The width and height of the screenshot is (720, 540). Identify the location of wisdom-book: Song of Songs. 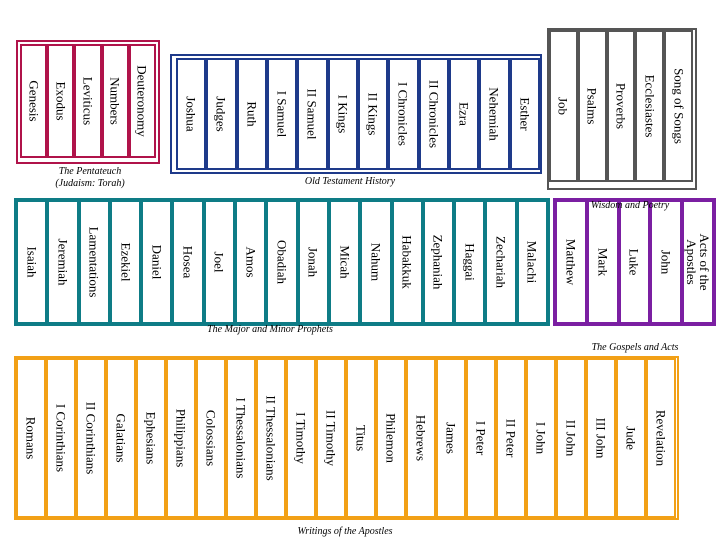
(678, 106).